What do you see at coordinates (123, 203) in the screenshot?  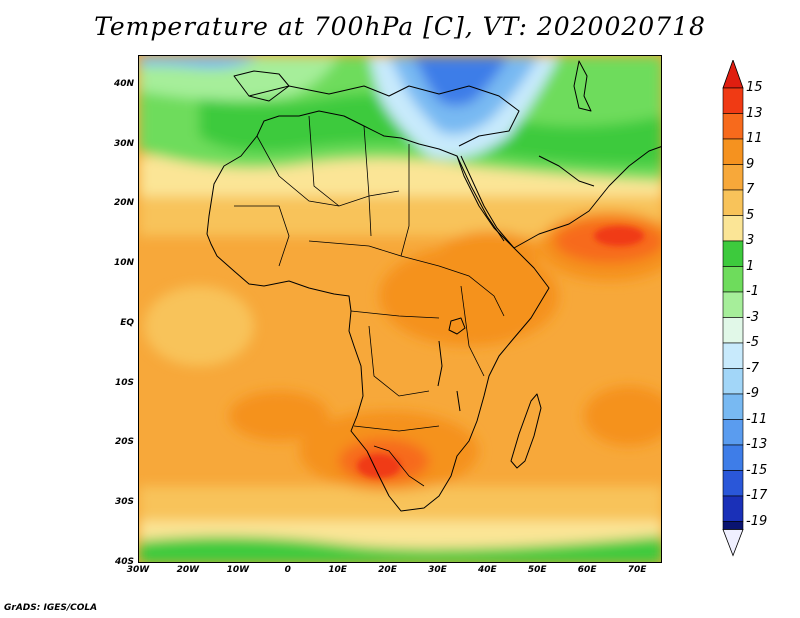 I see `lat-tick-label: 20N` at bounding box center [123, 203].